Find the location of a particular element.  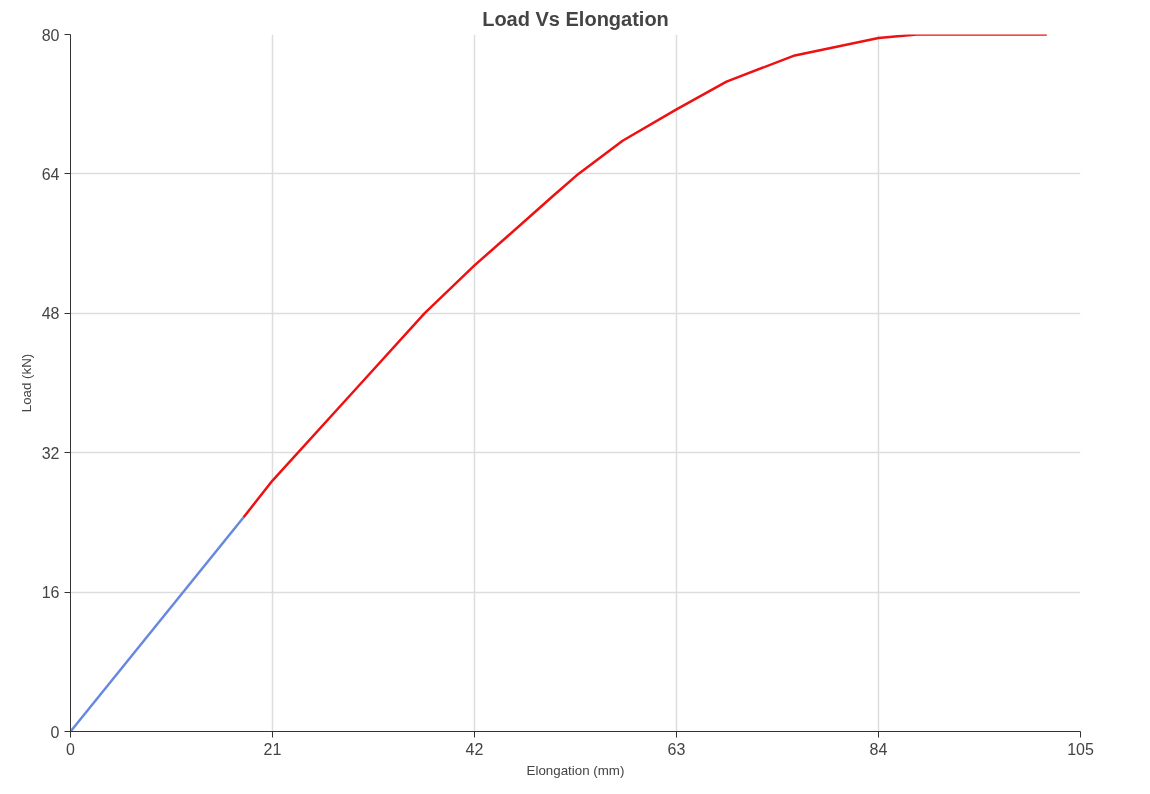

y-tick-label: 64 is located at coordinates (50, 174).